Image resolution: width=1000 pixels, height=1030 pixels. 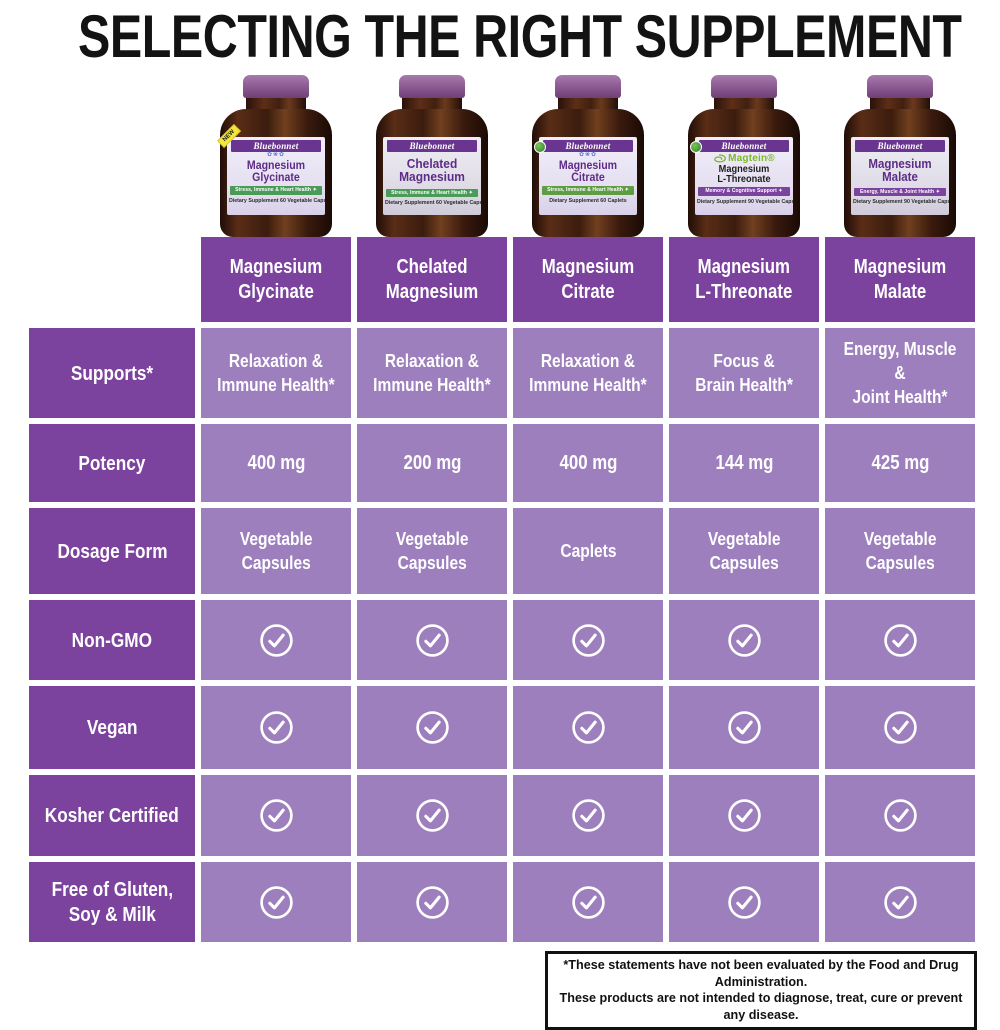 I want to click on row-label-non-gmo: Non-GMO, so click(x=112, y=640).